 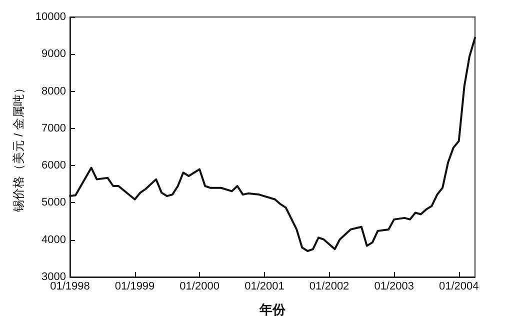 What do you see at coordinates (70, 286) in the screenshot?
I see `x-tick-label: 01/1998` at bounding box center [70, 286].